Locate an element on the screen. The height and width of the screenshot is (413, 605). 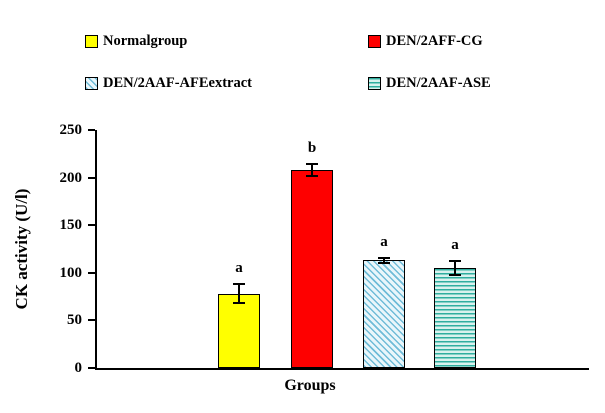
significance-letter: b is located at coordinates (312, 148).